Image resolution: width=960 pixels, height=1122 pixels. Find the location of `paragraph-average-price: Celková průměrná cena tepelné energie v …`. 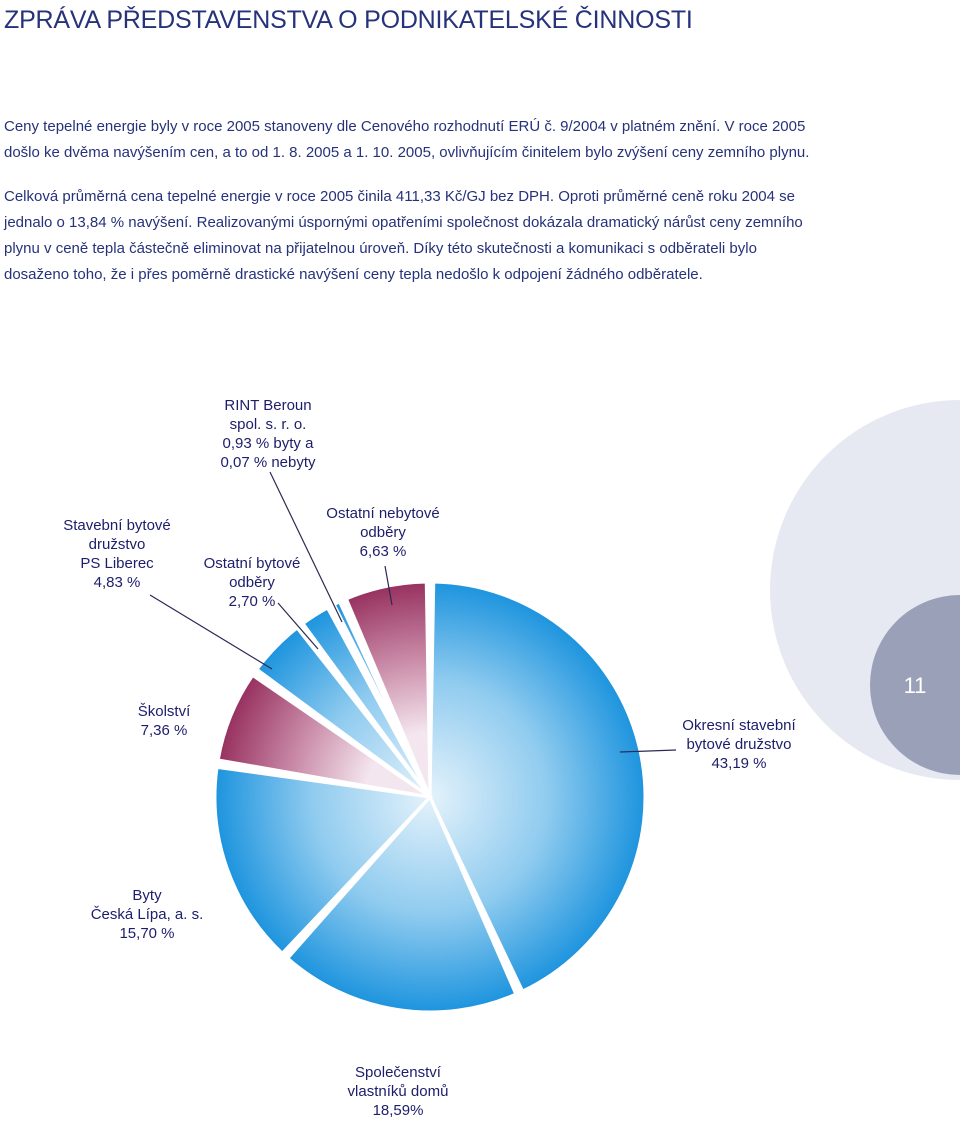

paragraph-average-price: Celková průměrná cena tepelné energie v … is located at coordinates (403, 235).